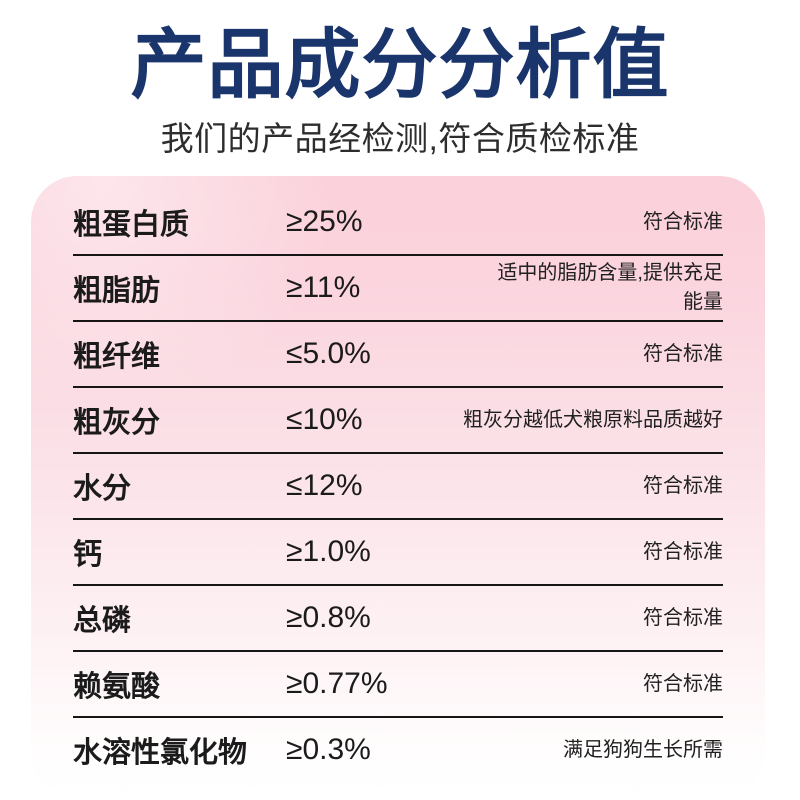  Describe the element at coordinates (117, 357) in the screenshot. I see `ingredient-name: 粗纤维` at that location.